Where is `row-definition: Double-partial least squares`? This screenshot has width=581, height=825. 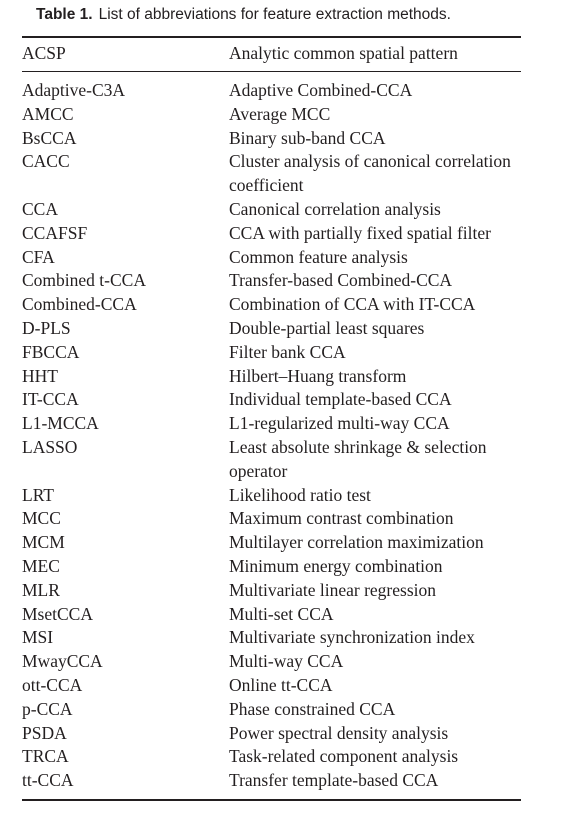
row-definition: Double-partial least squares is located at coordinates (327, 327).